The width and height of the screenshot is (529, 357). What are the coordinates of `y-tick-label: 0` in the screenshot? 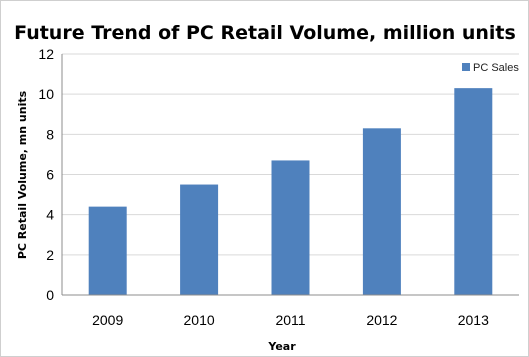 It's located at (50, 295).